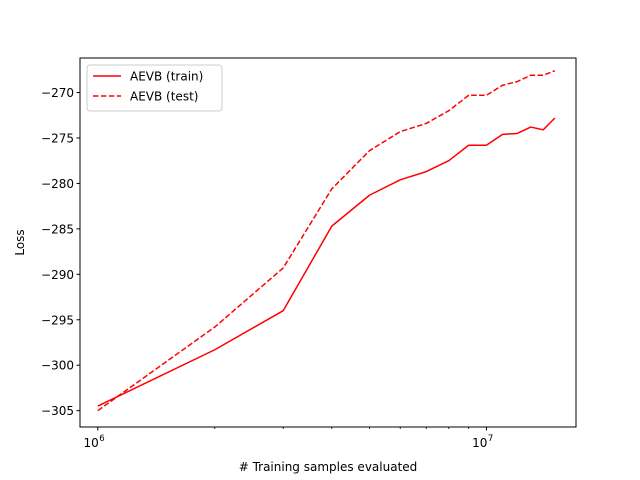 This screenshot has width=640, height=480. I want to click on y-tick-label: −295, so click(57, 320).